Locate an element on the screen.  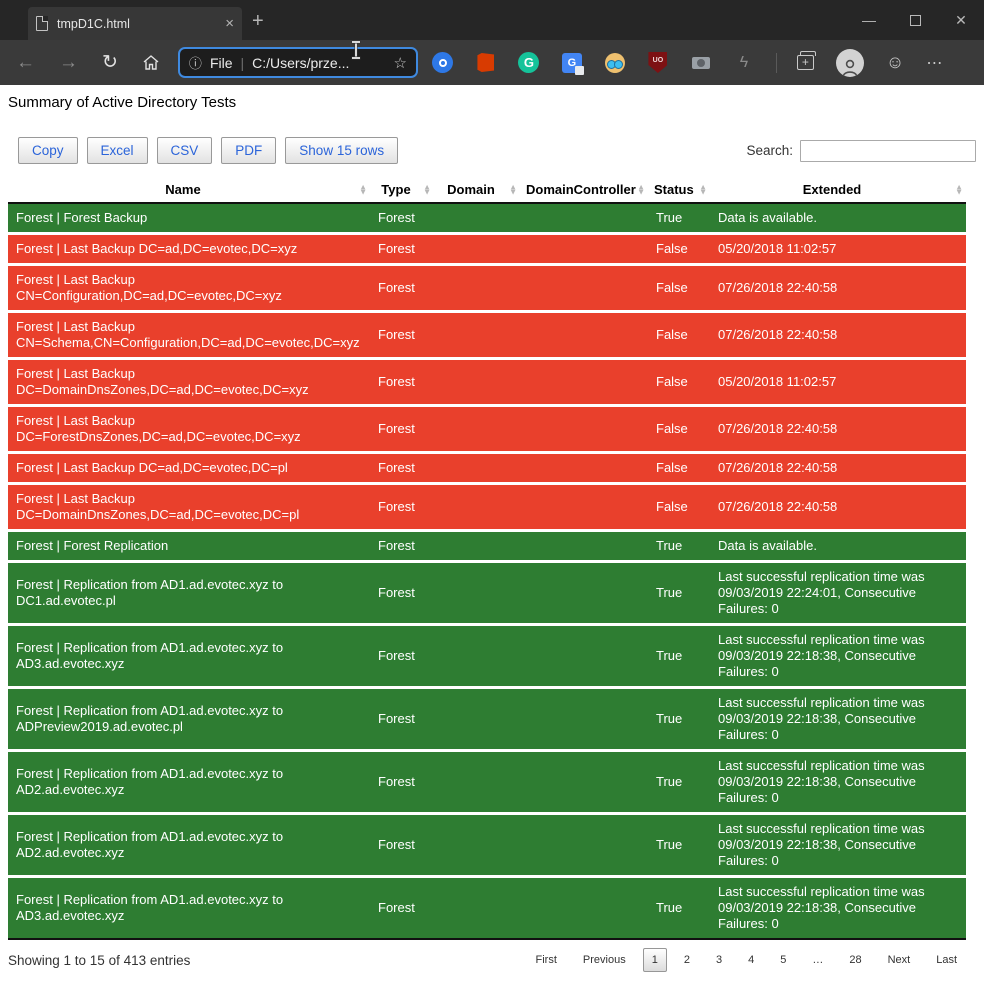
browser-tab: tmpD1C.html × is located at coordinates (135, 23).